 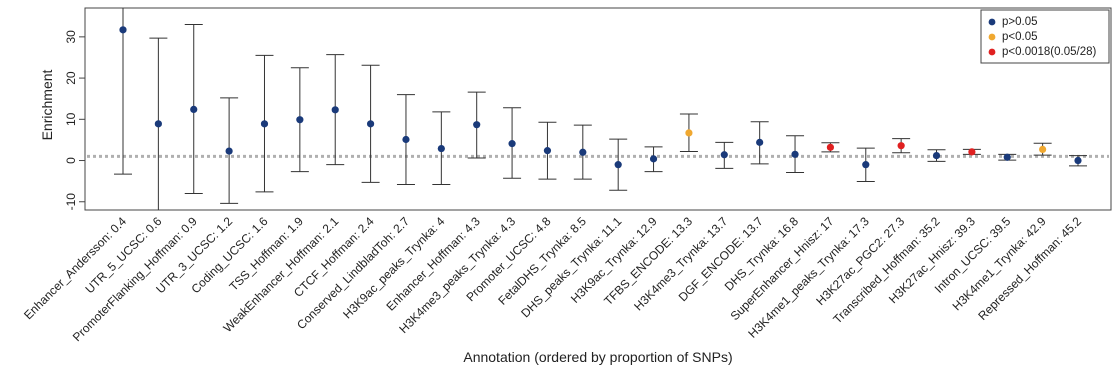 I want to click on legend-label: p>0.05, so click(x=1020, y=22).